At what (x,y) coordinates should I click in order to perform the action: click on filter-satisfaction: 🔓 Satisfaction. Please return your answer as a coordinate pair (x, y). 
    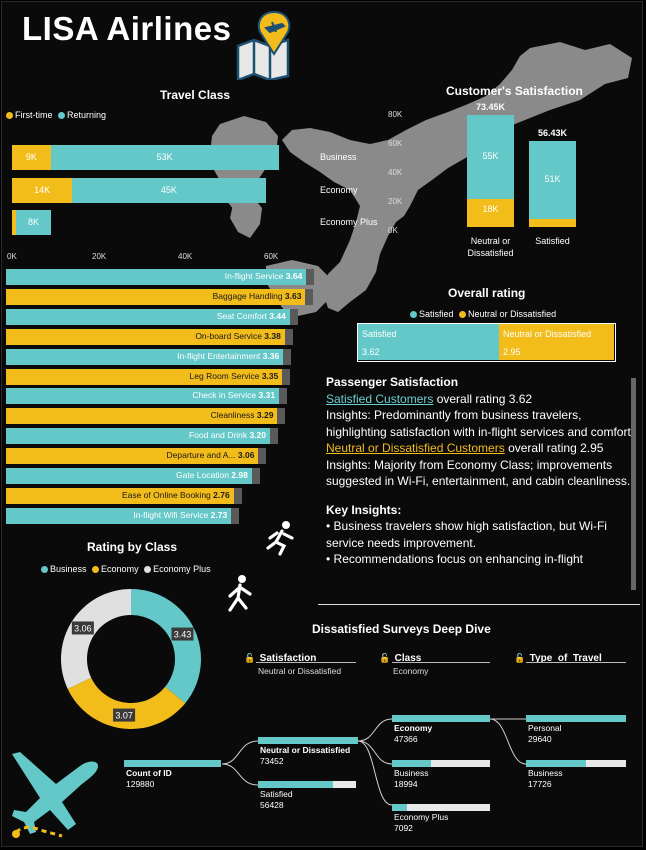
    Looking at the image, I should click on (280, 657).